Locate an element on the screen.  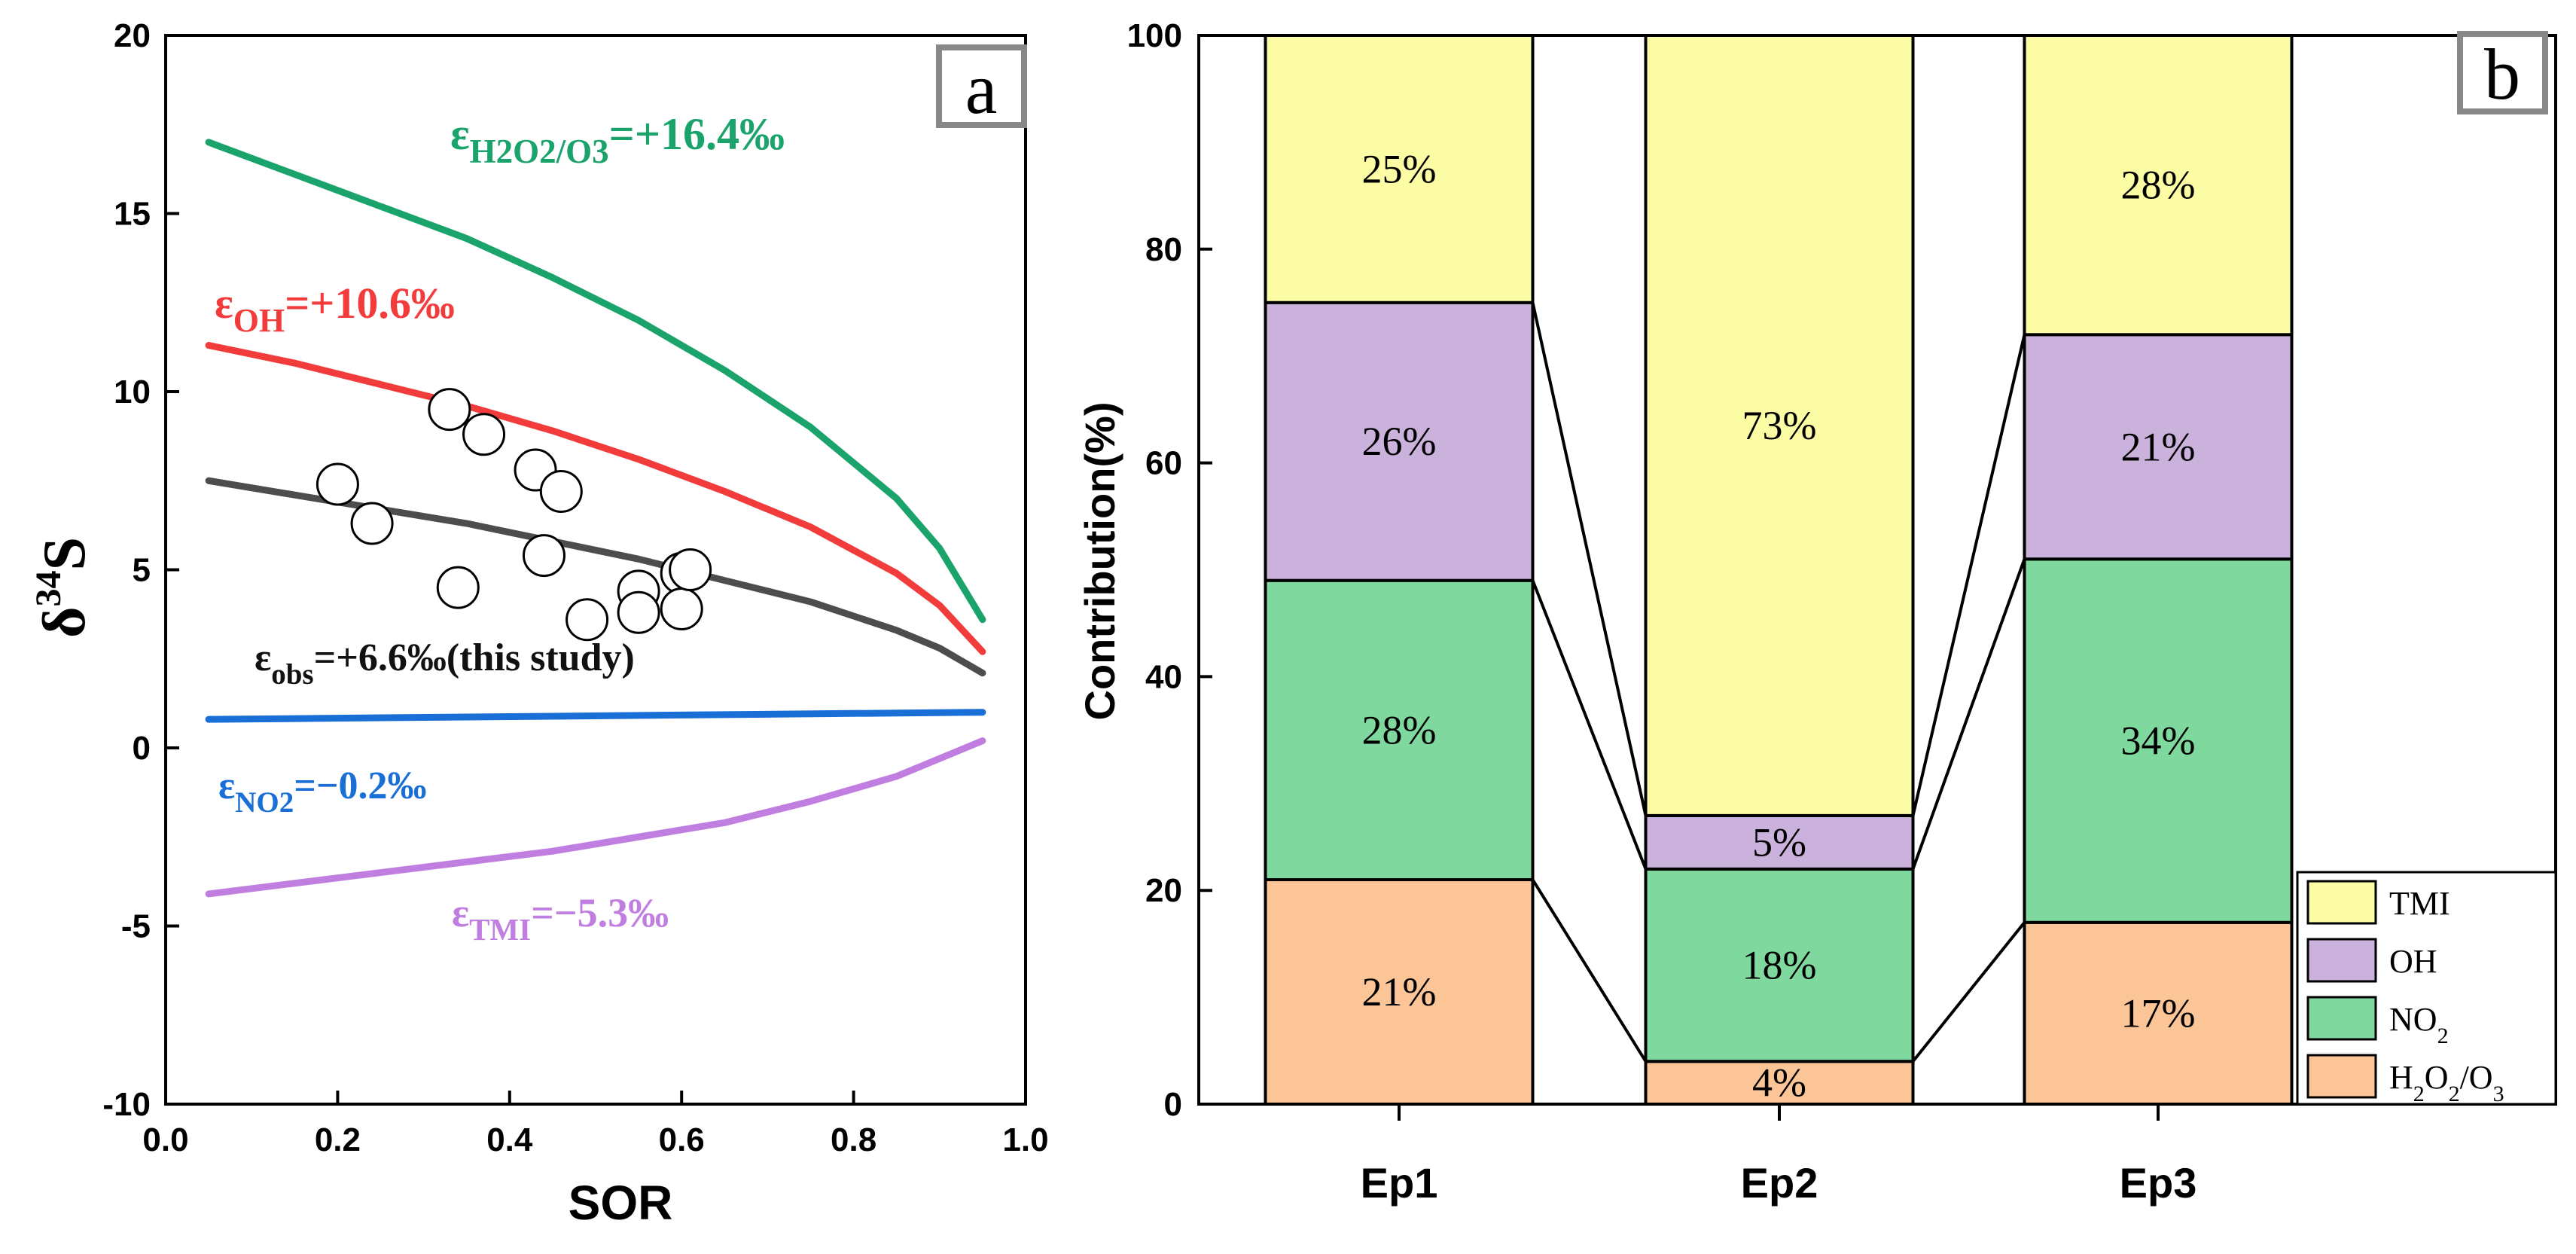
panel-a-label-obs-value: =+6.6‰(this study) is located at coordinates (474, 657).